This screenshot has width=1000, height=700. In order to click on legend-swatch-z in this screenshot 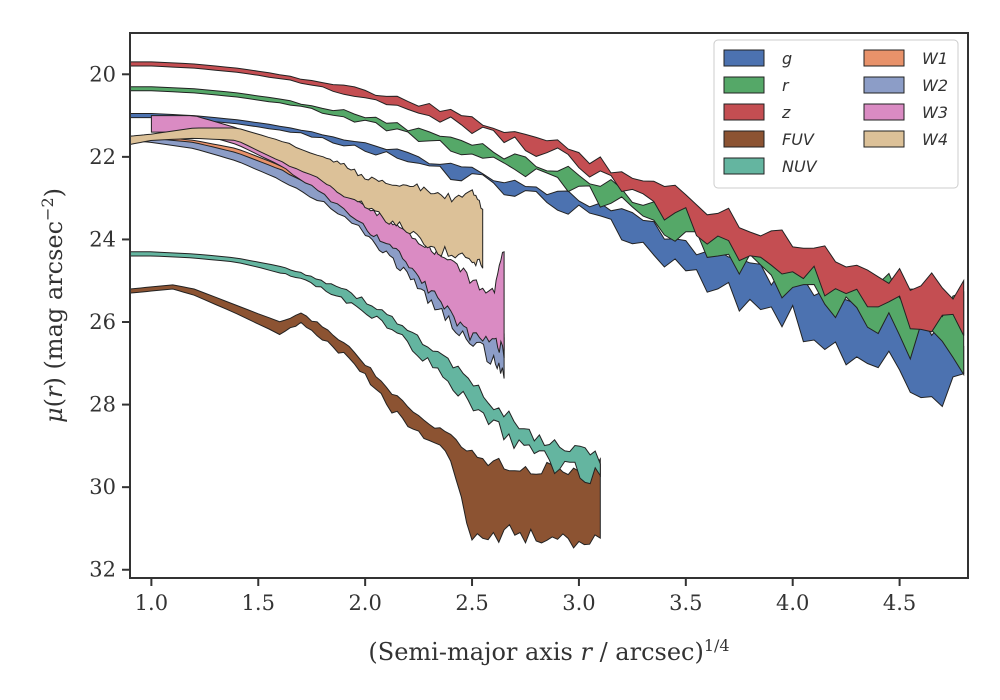, I will do `click(744, 112)`.